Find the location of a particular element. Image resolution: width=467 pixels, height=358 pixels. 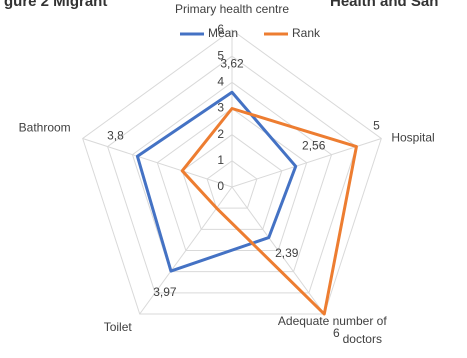

r-tick-label: 3 is located at coordinates (220, 108).